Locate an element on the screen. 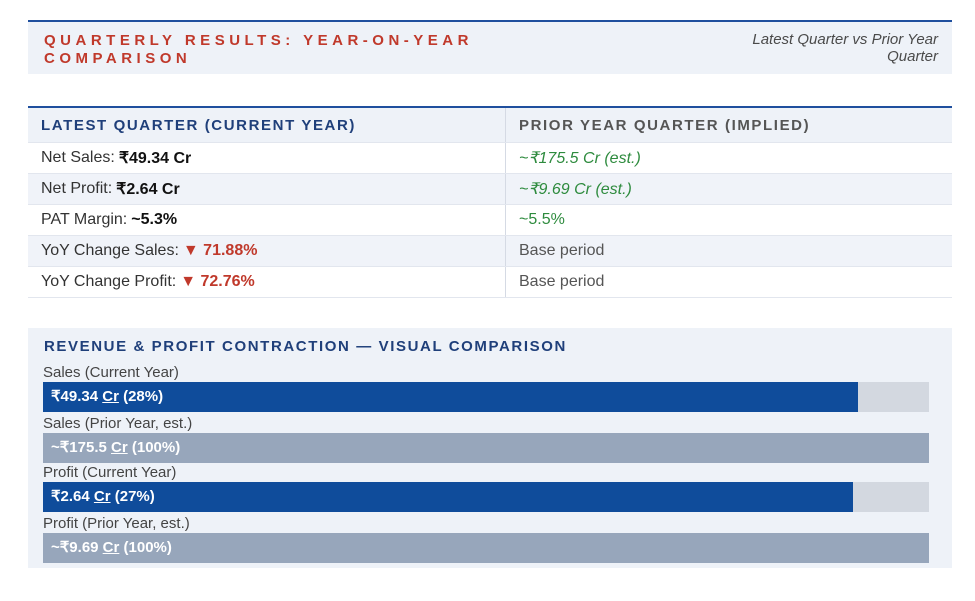 This screenshot has height=601, width=975. col-header-latest: LATEST QUARTER (CURRENT YEAR) is located at coordinates (267, 125).